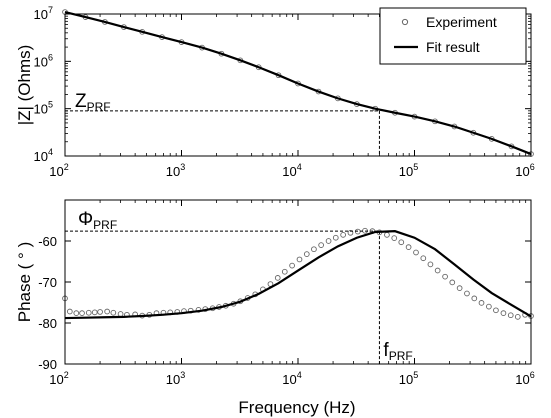  I want to click on impedance-y-tick-label: 10⁶, so click(43, 60).